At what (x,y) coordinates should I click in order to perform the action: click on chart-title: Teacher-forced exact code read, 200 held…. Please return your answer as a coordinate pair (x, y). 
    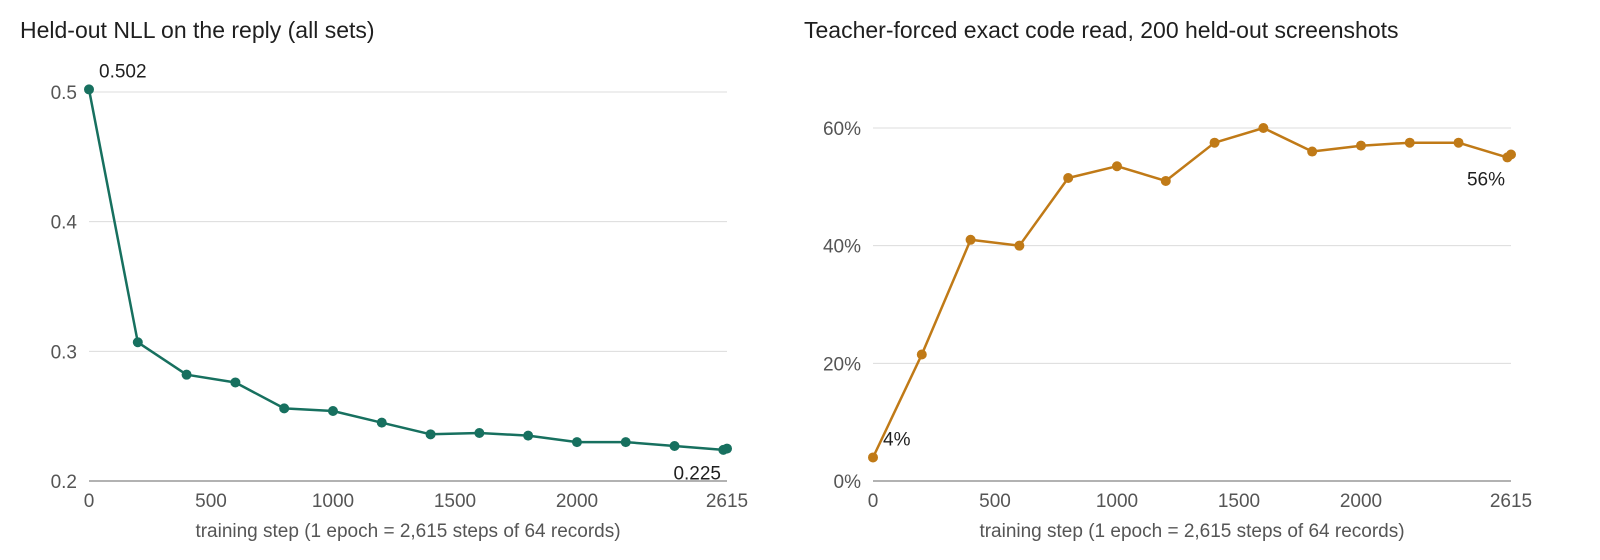
    Looking at the image, I should click on (1101, 30).